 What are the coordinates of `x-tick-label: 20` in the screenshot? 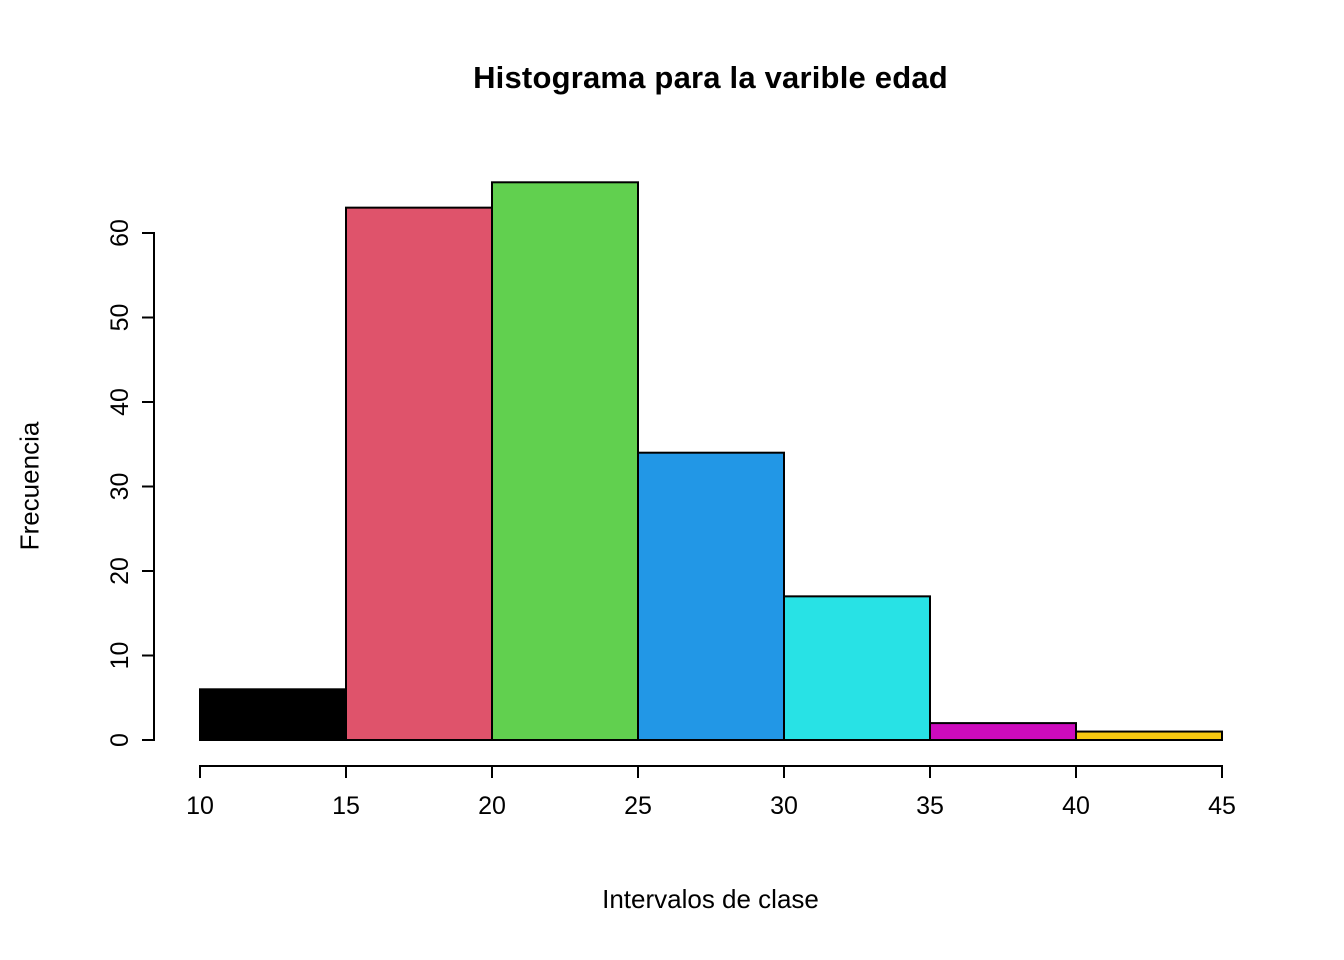 It's located at (492, 806).